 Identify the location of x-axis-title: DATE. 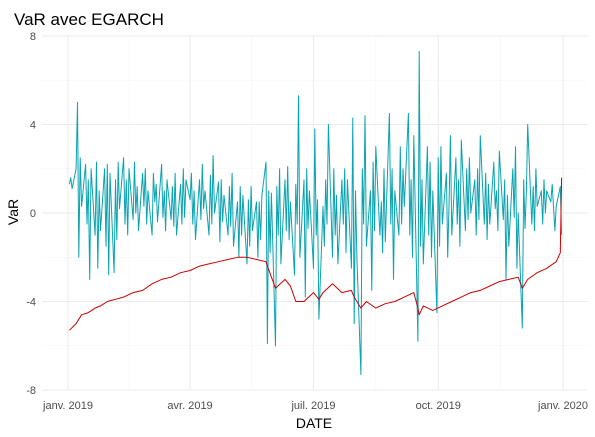
(314, 423).